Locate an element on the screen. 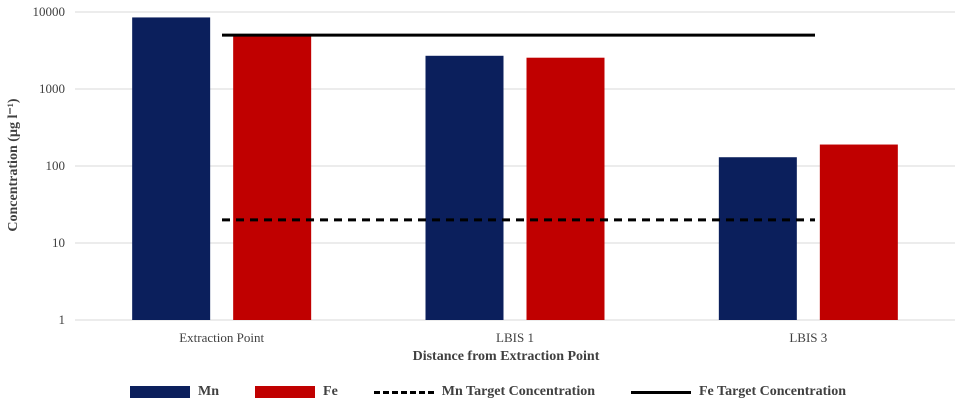 Image resolution: width=976 pixels, height=414 pixels. y-tick-label: 100 is located at coordinates (56, 165).